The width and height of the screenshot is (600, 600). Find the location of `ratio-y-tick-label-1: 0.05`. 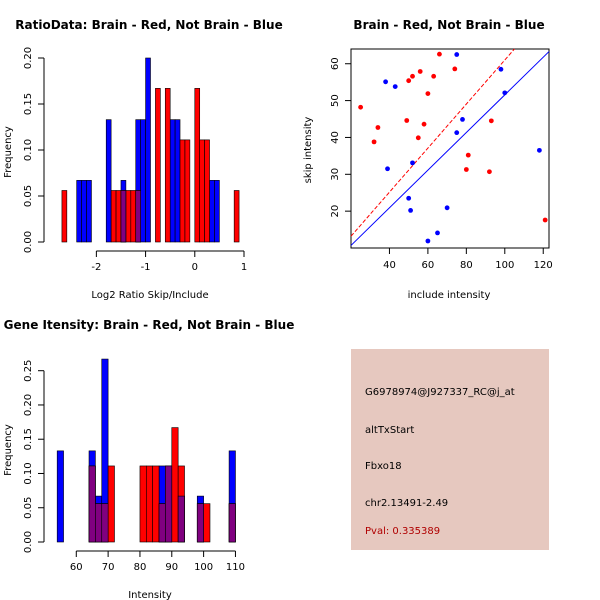

ratio-y-tick-label-1: 0.05 is located at coordinates (28, 196).